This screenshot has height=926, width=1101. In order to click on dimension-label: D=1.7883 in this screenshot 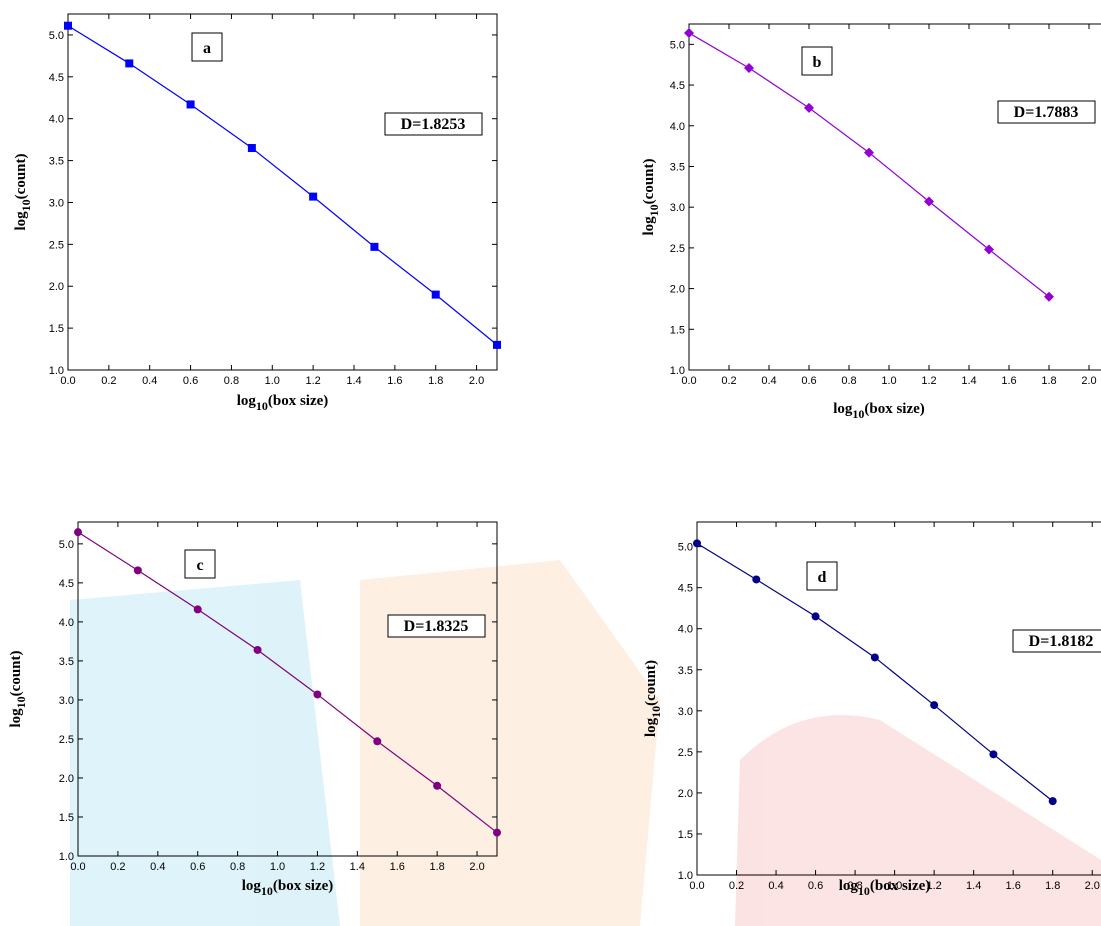, I will do `click(1046, 112)`.